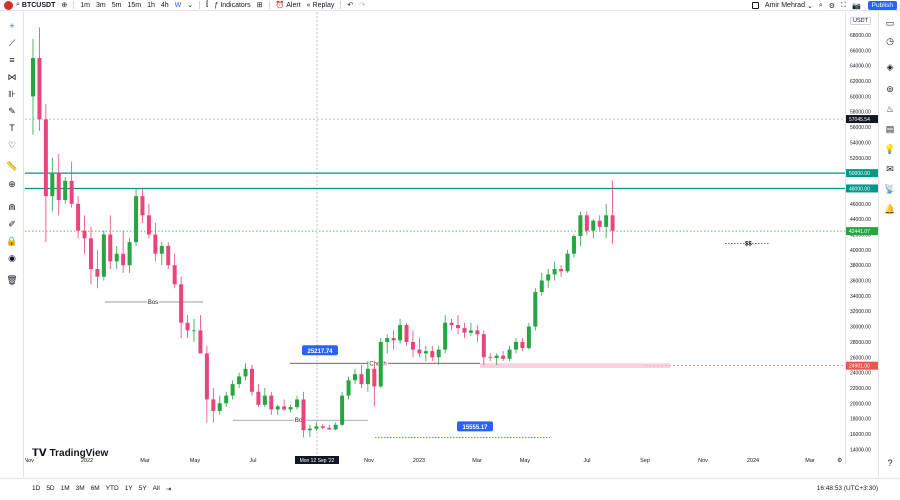 This screenshot has width=900, height=500. Describe the element at coordinates (65, 488) in the screenshot. I see `range-1m: 1M` at that location.